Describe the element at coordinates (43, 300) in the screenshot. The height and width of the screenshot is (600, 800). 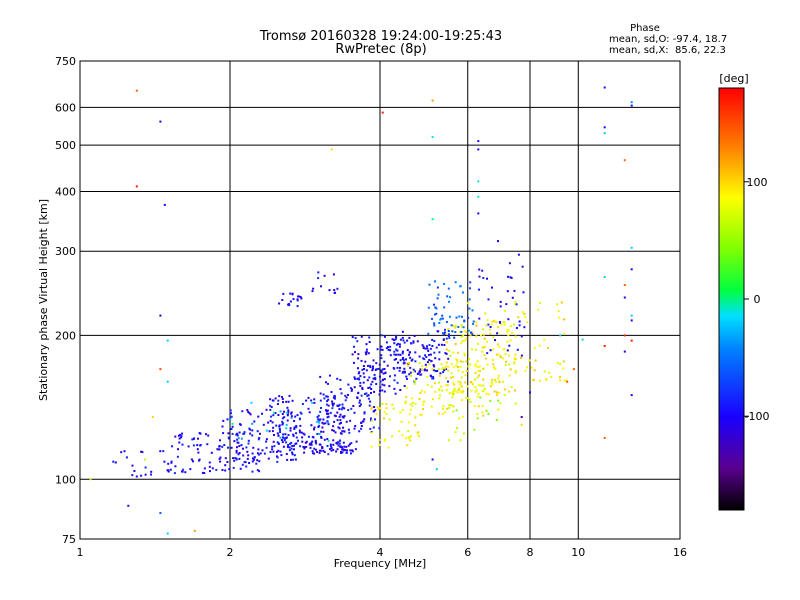
I see `y-axis-title: Stationary phase Virtual Height [km]` at that location.